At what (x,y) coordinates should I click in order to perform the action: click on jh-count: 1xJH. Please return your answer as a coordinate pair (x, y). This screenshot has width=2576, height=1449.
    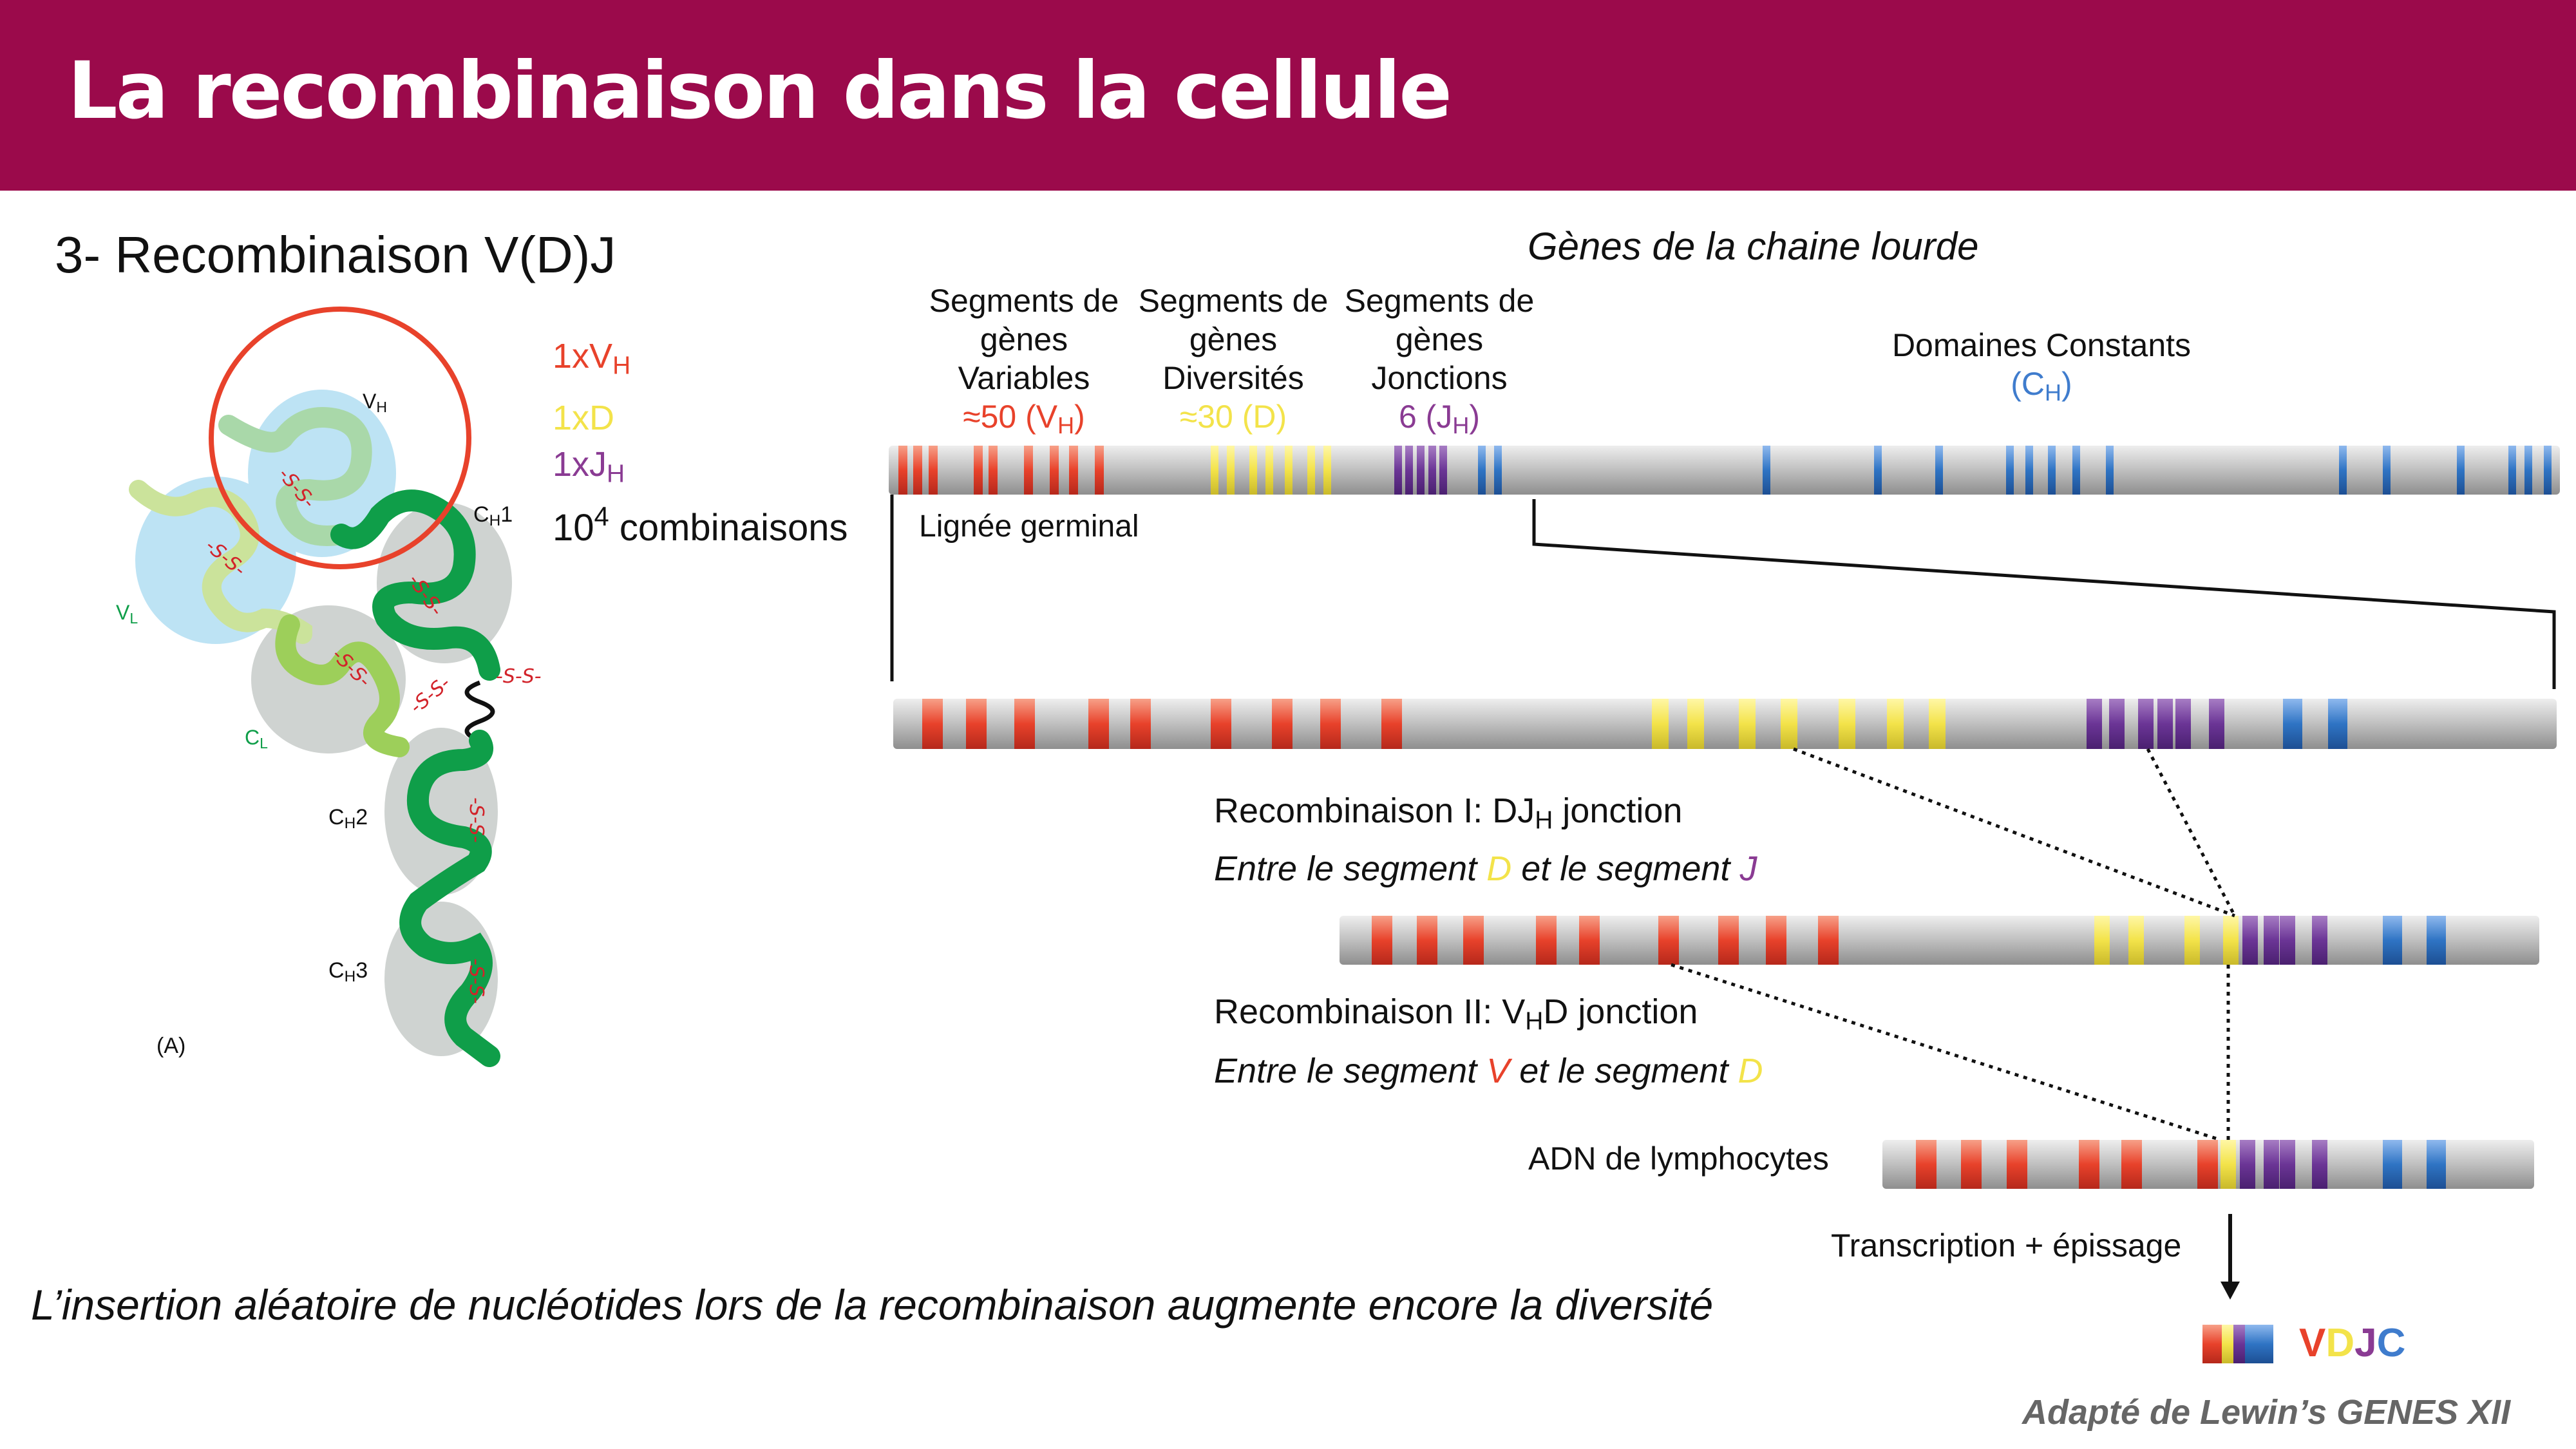
    Looking at the image, I should click on (589, 466).